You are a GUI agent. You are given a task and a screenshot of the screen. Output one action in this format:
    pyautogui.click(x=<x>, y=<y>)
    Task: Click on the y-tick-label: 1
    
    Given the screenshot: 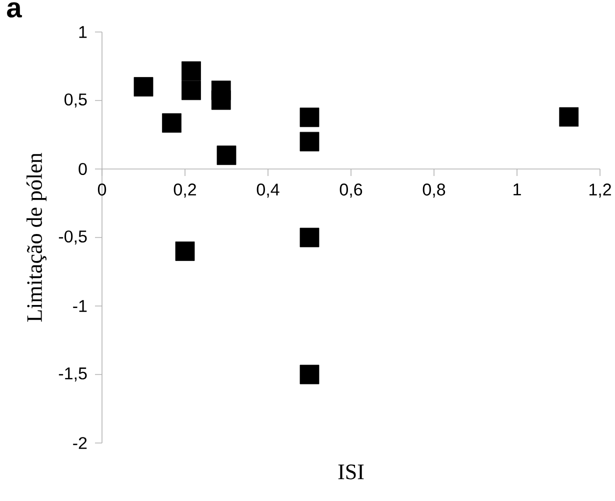 What is the action you would take?
    pyautogui.click(x=83, y=32)
    